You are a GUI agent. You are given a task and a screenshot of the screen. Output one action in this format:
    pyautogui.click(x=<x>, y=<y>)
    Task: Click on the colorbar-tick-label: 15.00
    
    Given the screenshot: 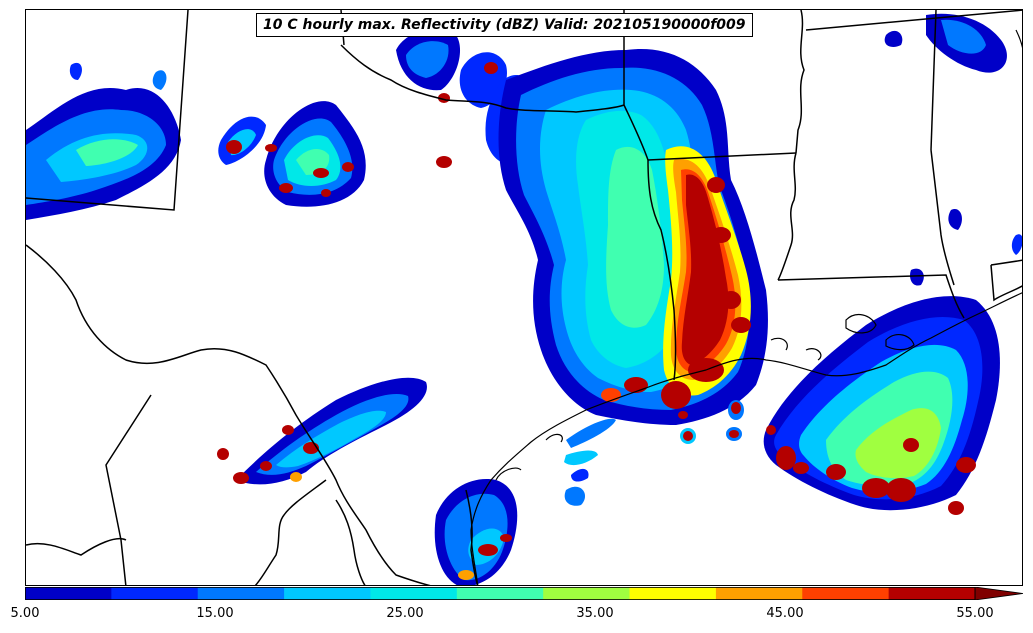 What is the action you would take?
    pyautogui.click(x=215, y=613)
    